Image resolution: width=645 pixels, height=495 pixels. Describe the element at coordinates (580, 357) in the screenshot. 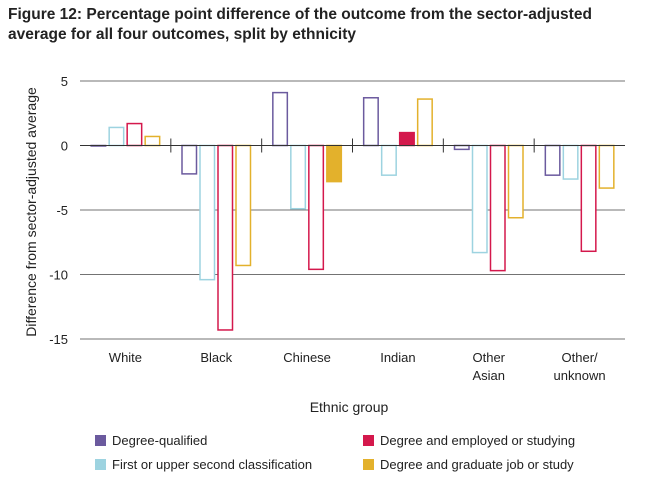

I see `category-label: Other/` at that location.